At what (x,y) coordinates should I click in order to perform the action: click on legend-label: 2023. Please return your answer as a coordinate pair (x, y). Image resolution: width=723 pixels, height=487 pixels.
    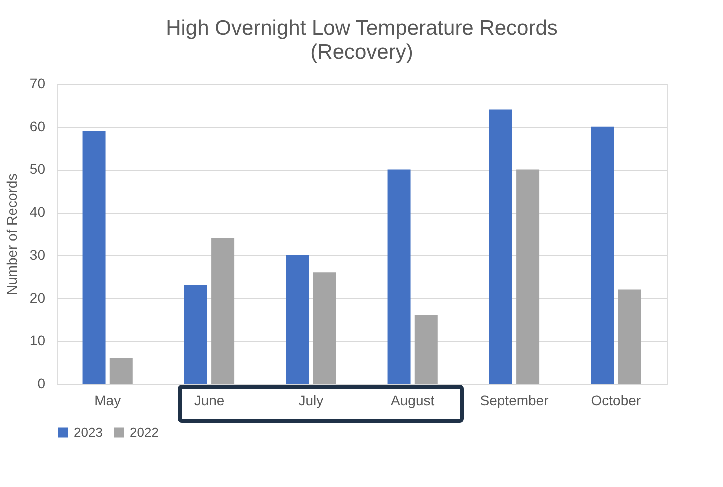
    Looking at the image, I should click on (88, 432).